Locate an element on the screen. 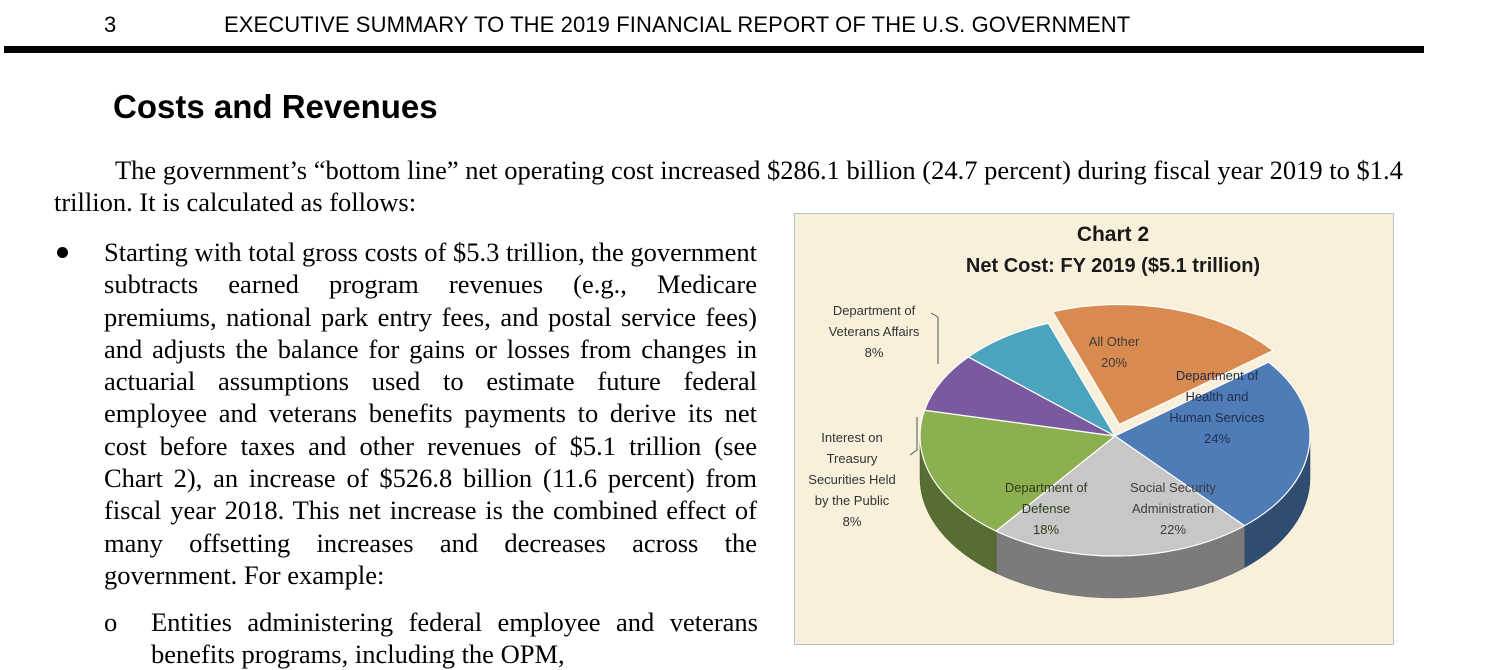  label-va: Department of Veterans Affairs 8% is located at coordinates (874, 331).